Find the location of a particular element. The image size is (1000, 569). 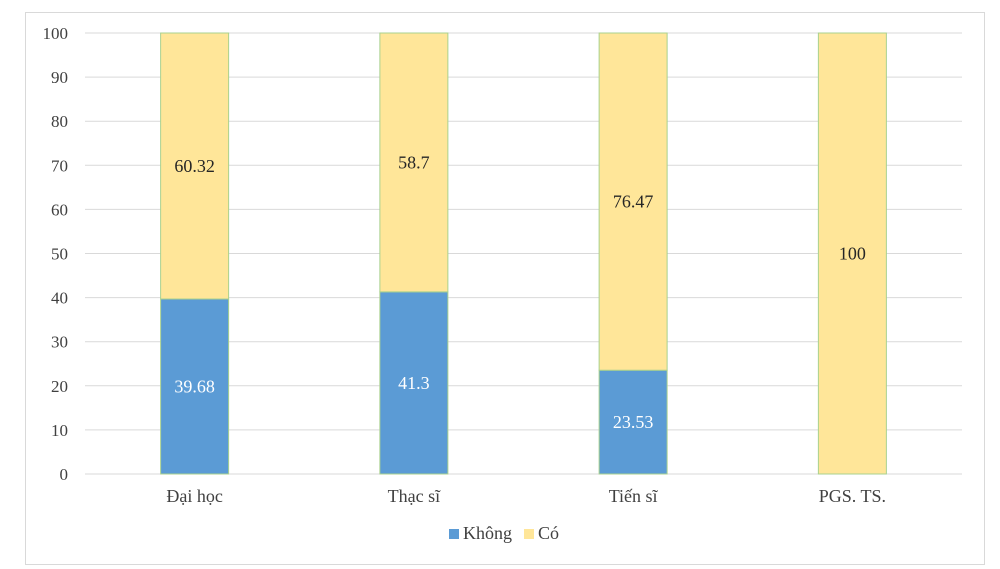

x-tick-label: Tiến sĩ is located at coordinates (634, 496).